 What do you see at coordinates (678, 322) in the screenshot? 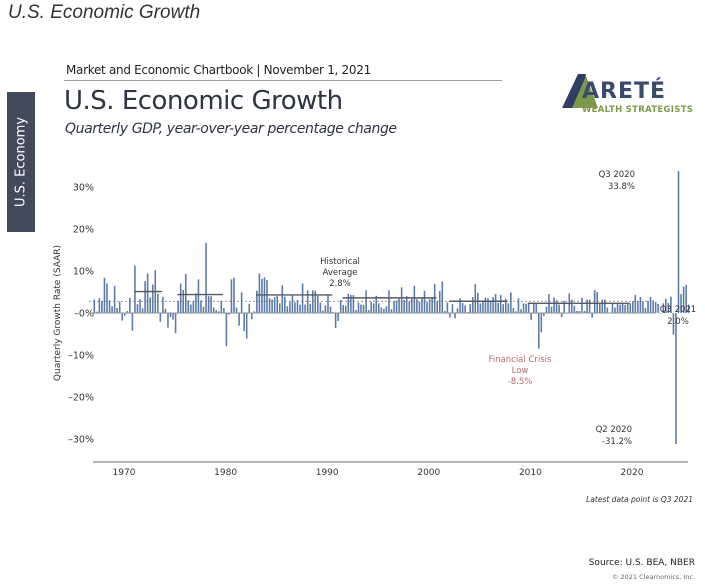
I see `annotation-q3-2021-latest-line: 2.0%` at bounding box center [678, 322].